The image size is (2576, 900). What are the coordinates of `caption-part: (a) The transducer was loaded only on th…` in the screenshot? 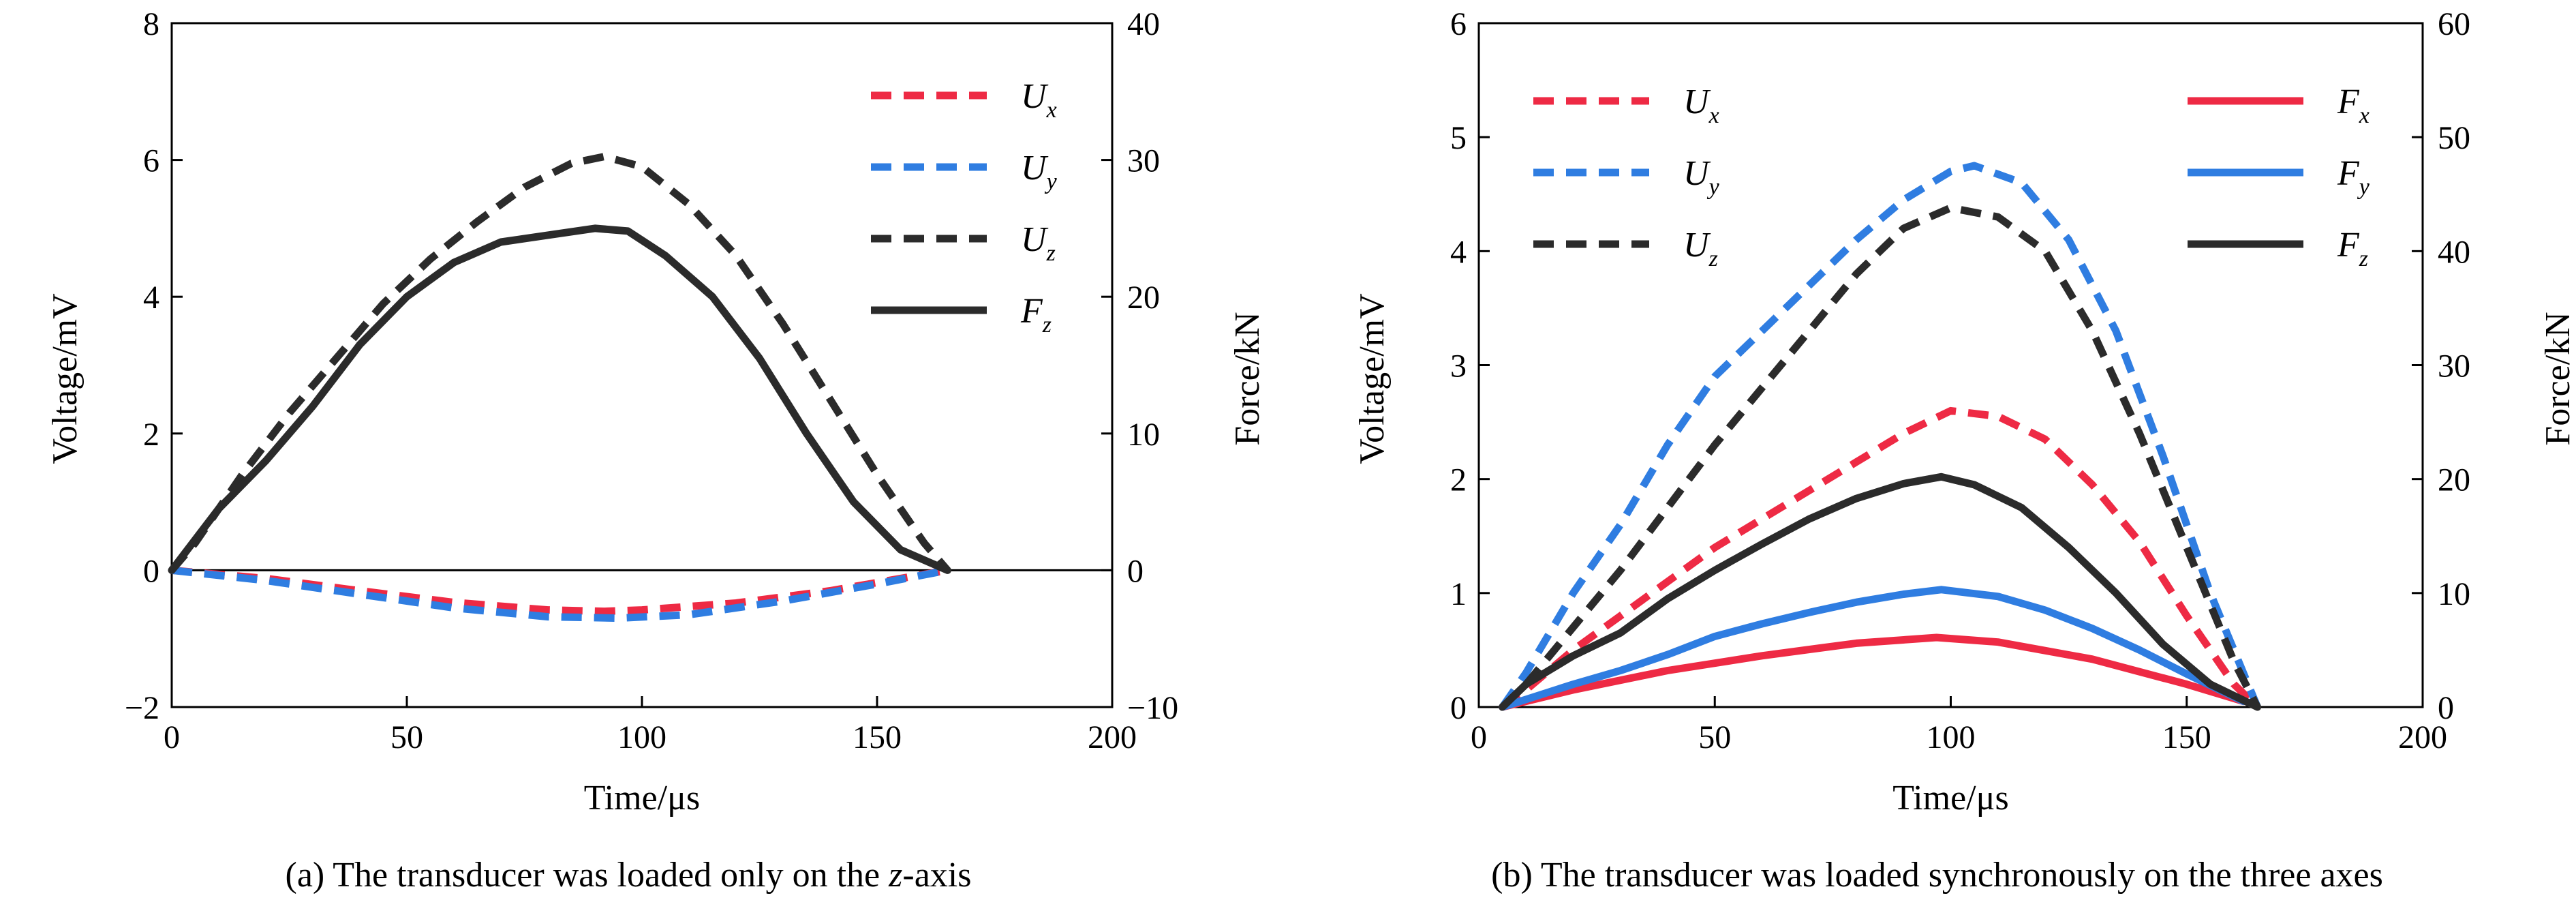 It's located at (587, 875).